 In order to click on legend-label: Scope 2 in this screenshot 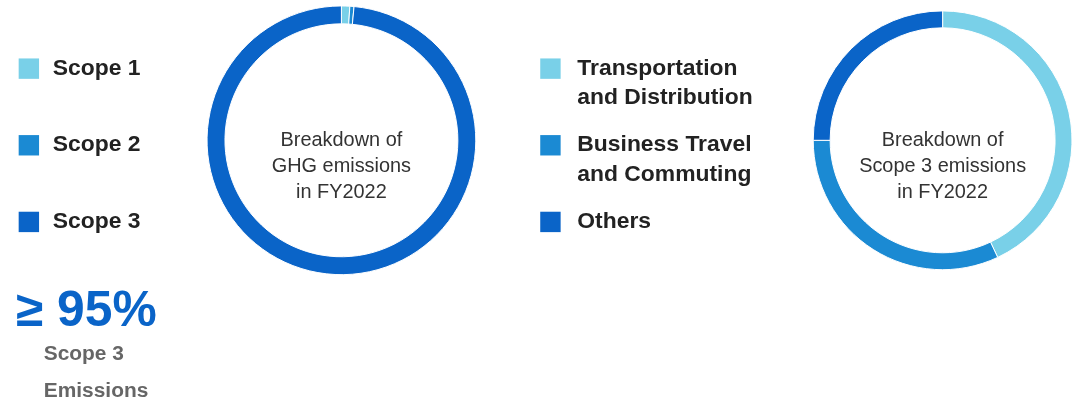, I will do `click(96, 143)`.